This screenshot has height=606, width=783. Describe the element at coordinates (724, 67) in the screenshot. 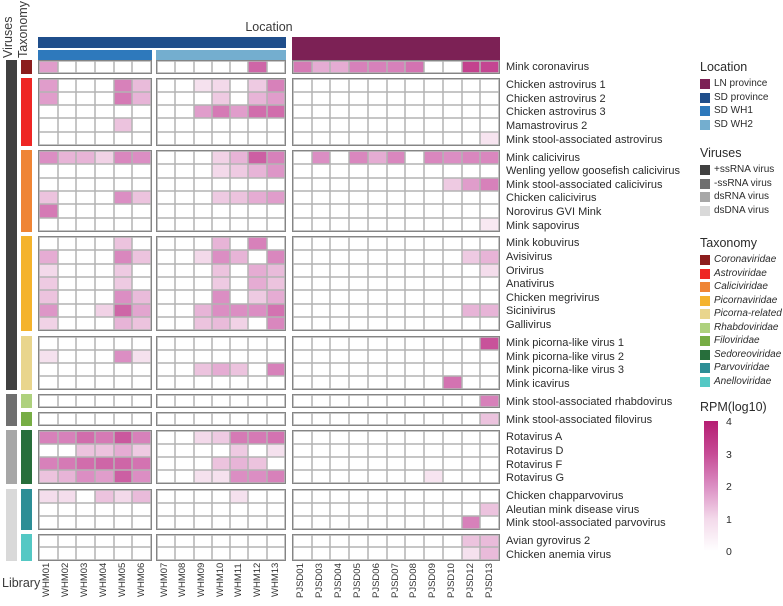

I see `legend-location-title: Location` at that location.